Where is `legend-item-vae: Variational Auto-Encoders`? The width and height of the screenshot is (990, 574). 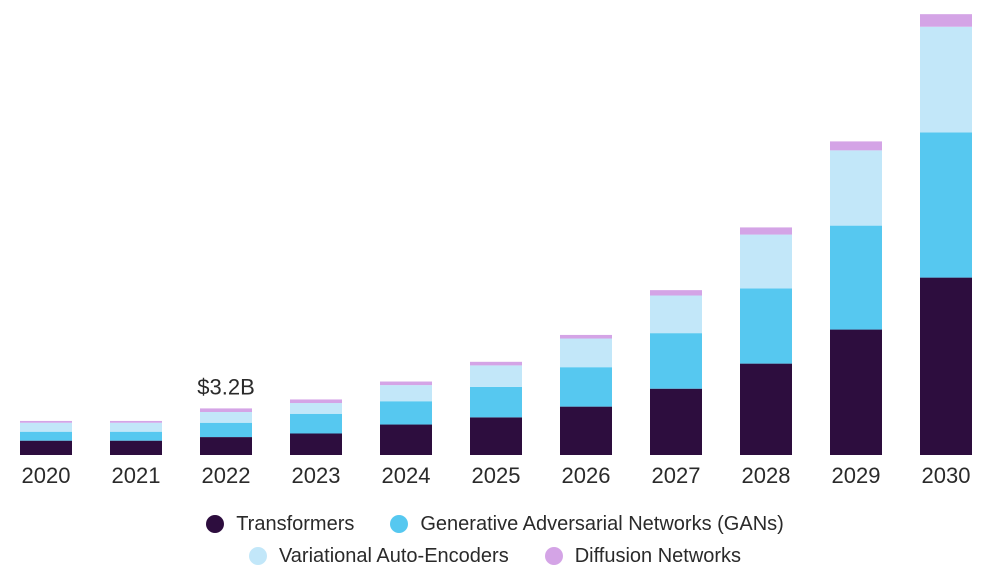
legend-item-vae: Variational Auto-Encoders is located at coordinates (378, 556).